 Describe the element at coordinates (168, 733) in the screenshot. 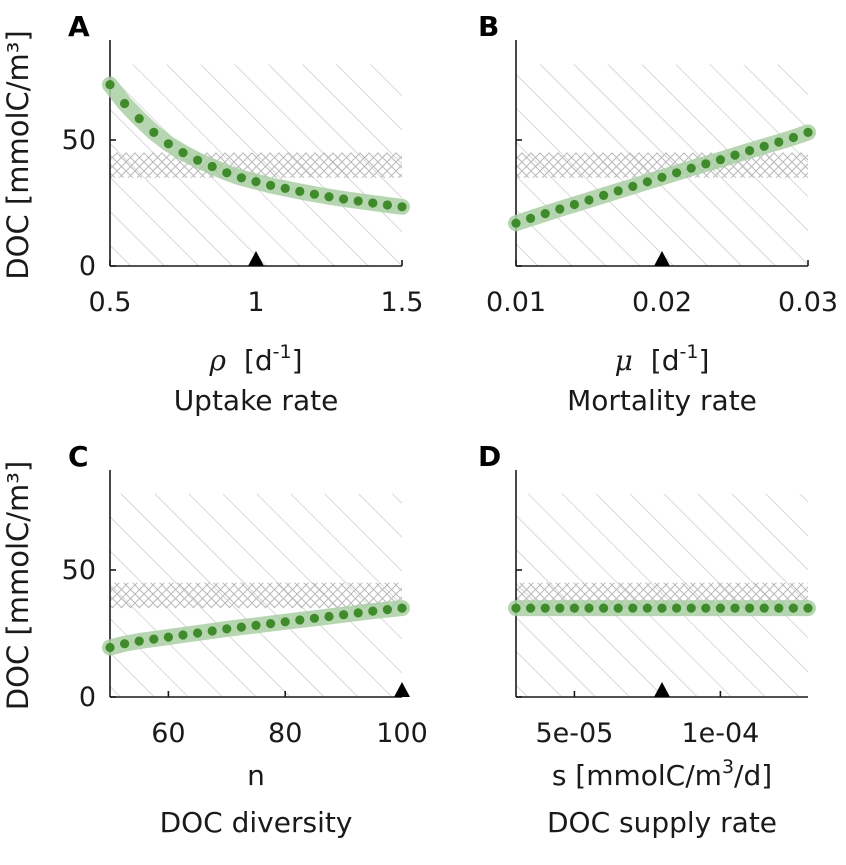

I see `x-tick-label: 60` at that location.